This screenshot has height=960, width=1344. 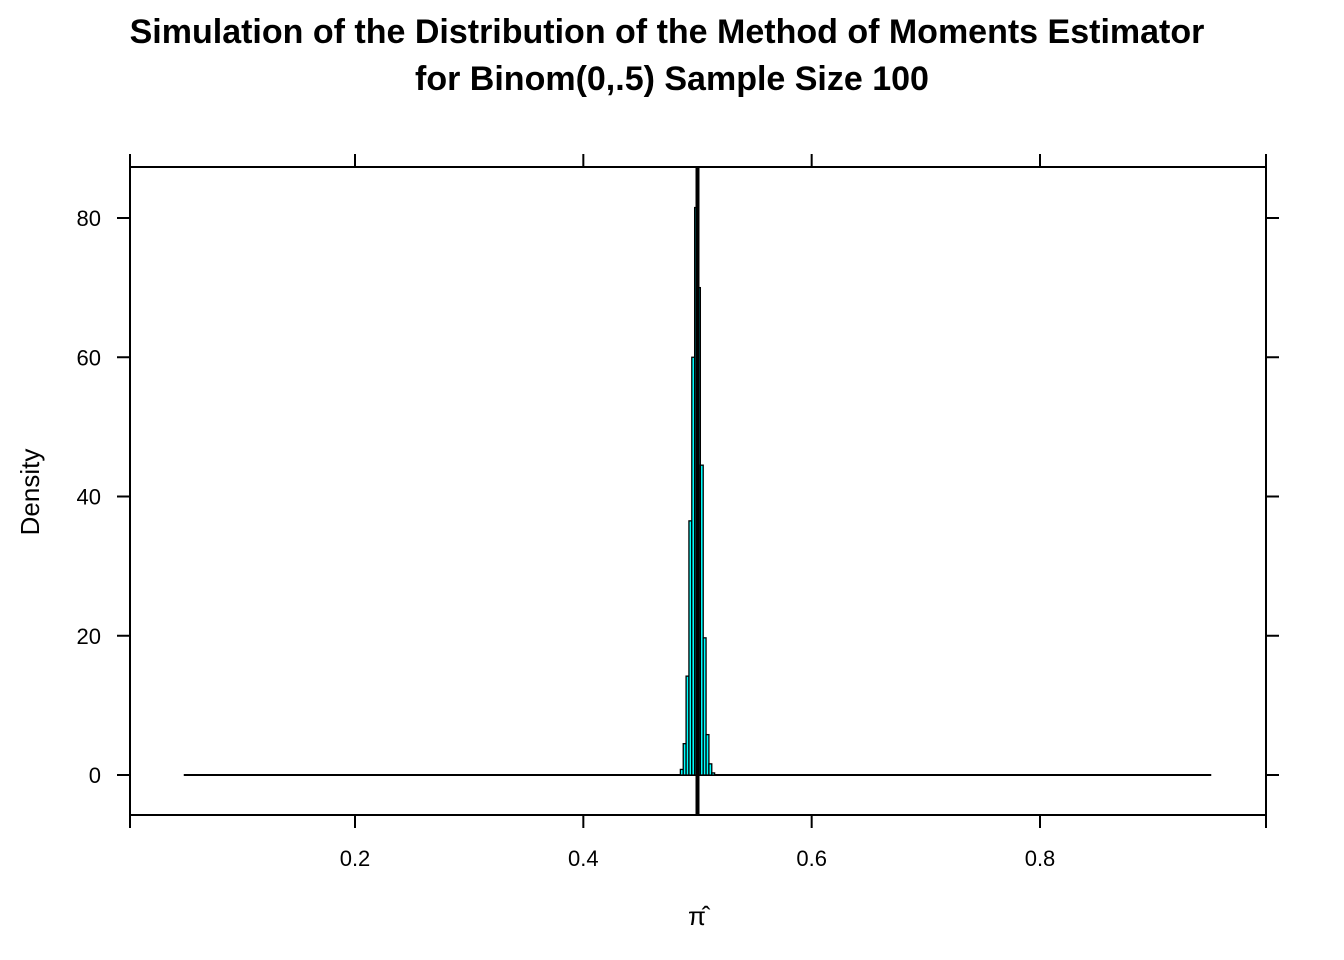 I want to click on y-axis-label: Density, so click(x=30, y=492).